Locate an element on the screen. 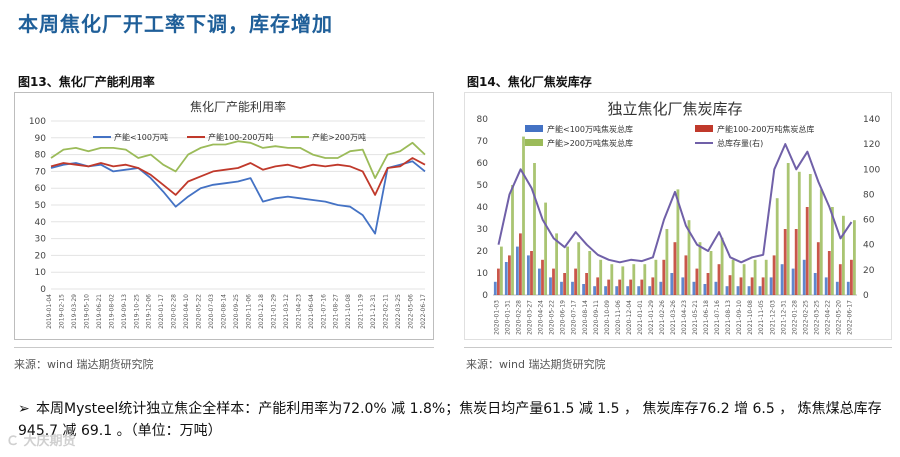 The height and width of the screenshot is (457, 900). legend-label: 产能100-200万吨焦炭总库 is located at coordinates (765, 129).